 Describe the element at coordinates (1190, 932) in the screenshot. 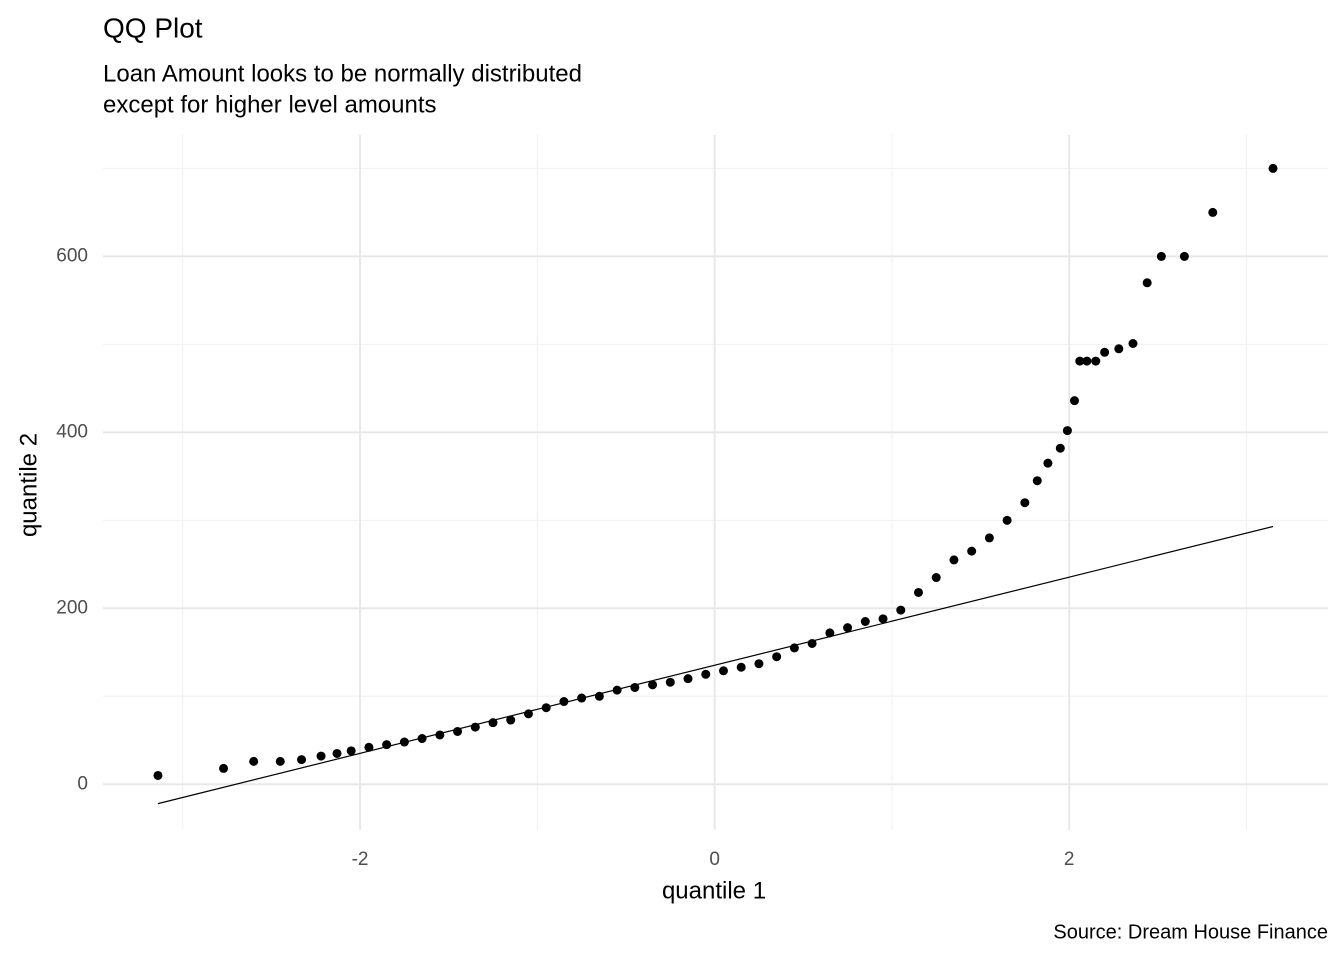

I see `caption: Source: Dream House Finance` at that location.